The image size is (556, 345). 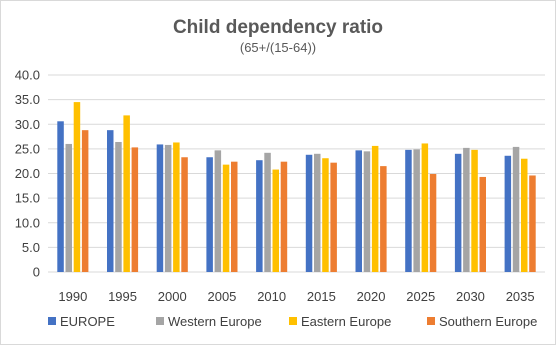 I want to click on y-tick-label: 15.0, so click(x=27, y=198).